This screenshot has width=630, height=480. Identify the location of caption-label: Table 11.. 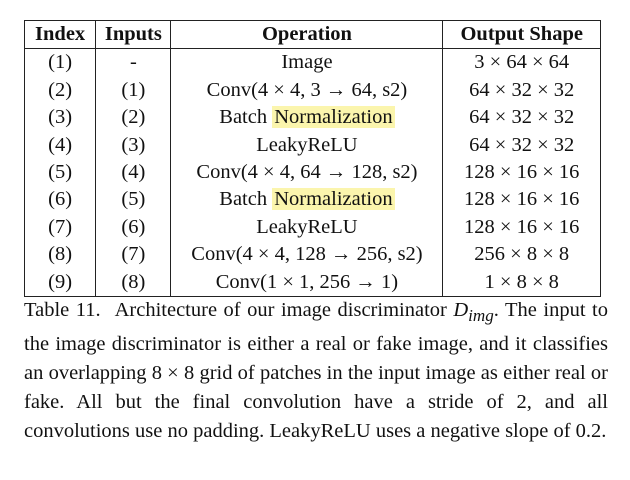
(62, 310).